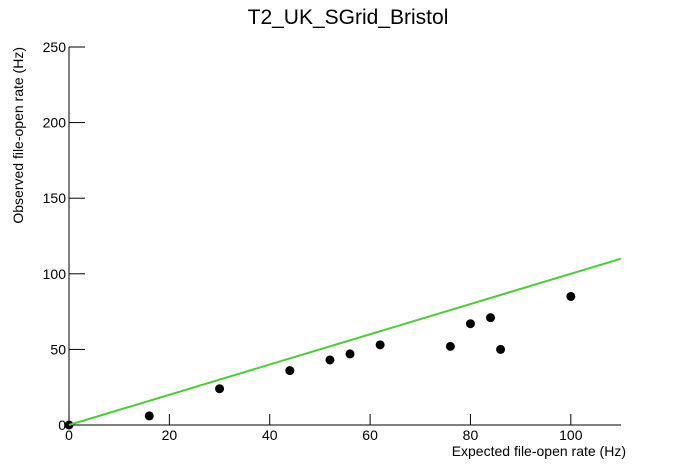 This screenshot has width=696, height=472. Describe the element at coordinates (348, 17) in the screenshot. I see `chart-title: T2_UK_SGrid_Bristol` at that location.